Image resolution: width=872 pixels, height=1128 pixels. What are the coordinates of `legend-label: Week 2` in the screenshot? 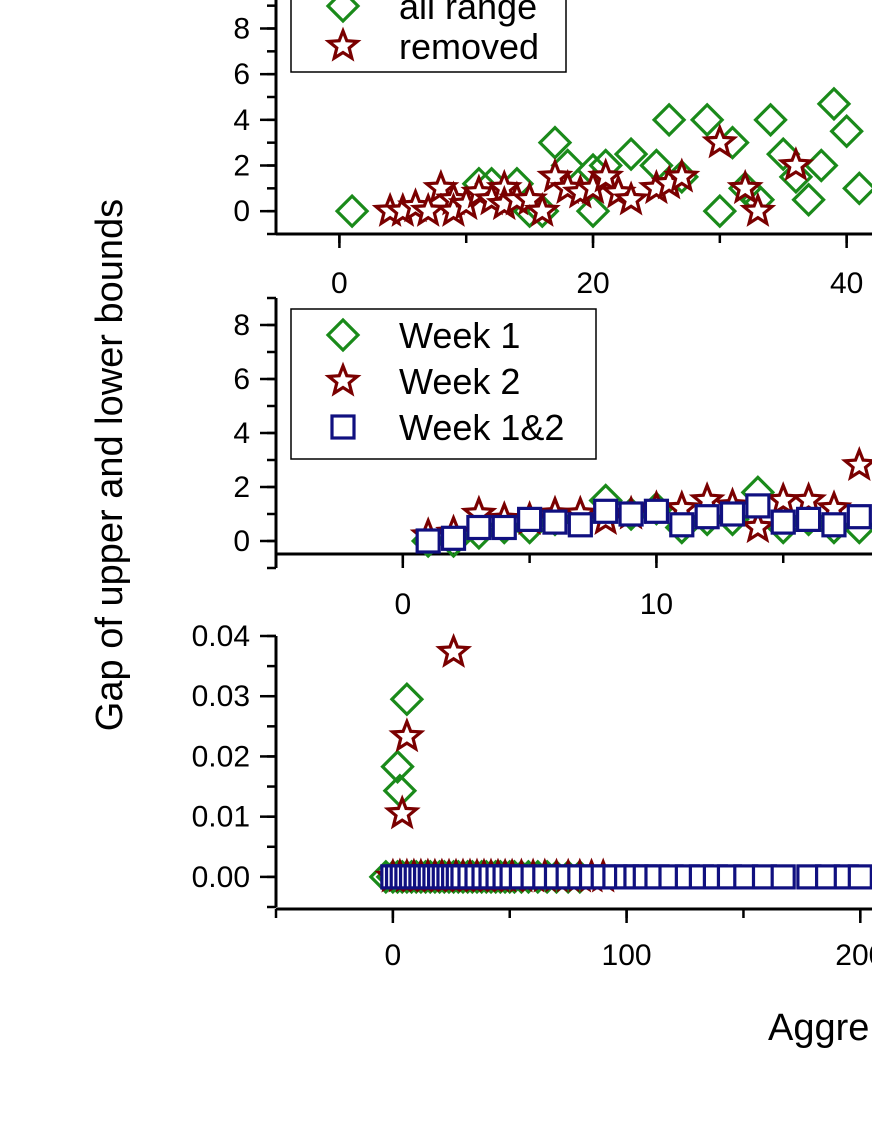 It's located at (459, 381).